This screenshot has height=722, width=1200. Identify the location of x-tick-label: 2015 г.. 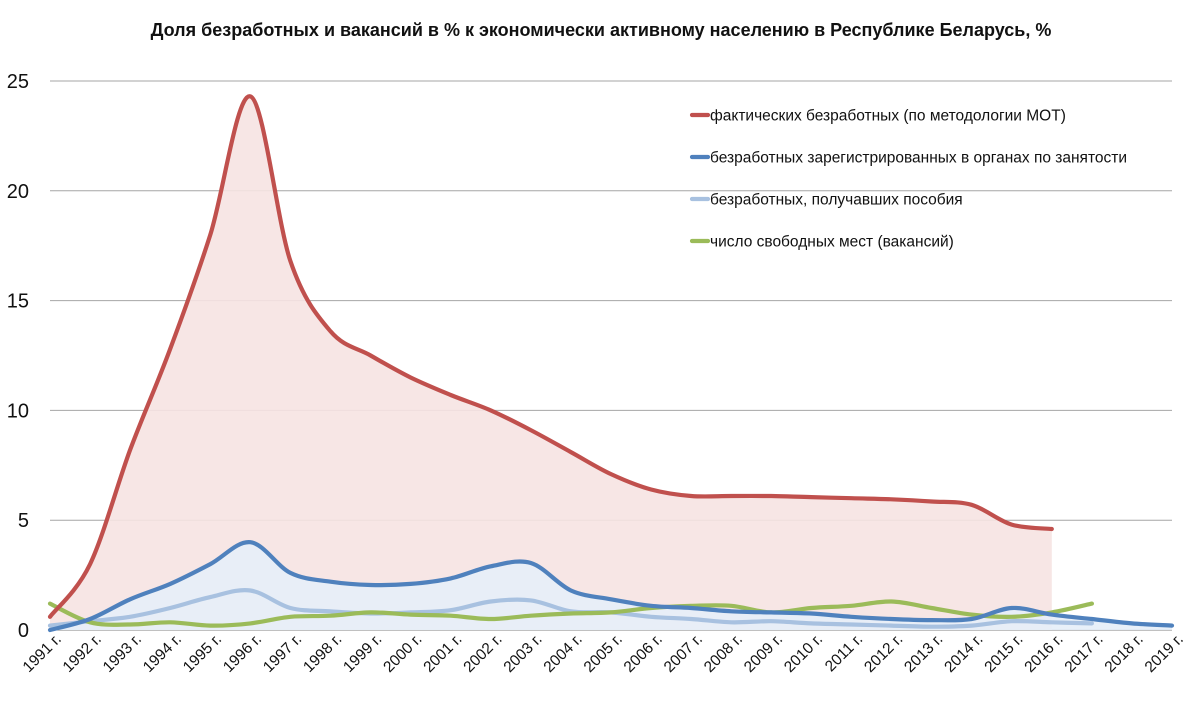
(1003, 653).